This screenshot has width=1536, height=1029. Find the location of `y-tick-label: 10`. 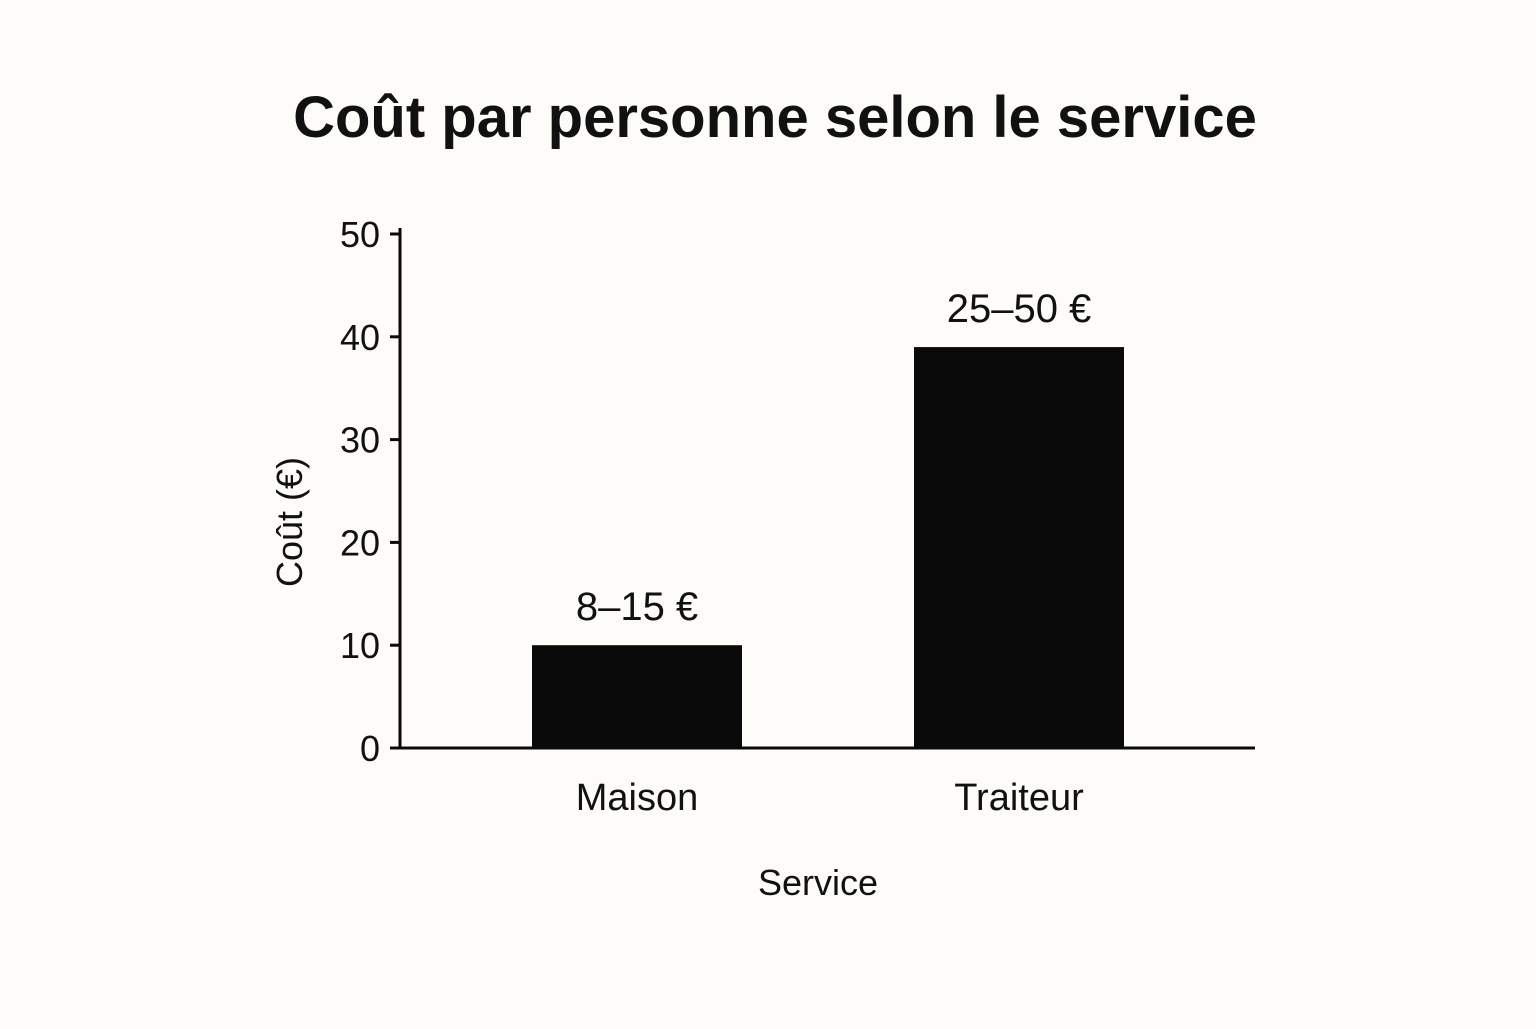

y-tick-label: 10 is located at coordinates (360, 645).